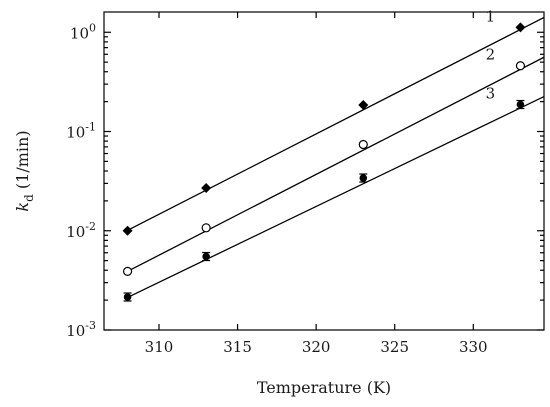 Image resolution: width=550 pixels, height=407 pixels. Describe the element at coordinates (237, 347) in the screenshot. I see `x-tick-label-315: 315` at that location.